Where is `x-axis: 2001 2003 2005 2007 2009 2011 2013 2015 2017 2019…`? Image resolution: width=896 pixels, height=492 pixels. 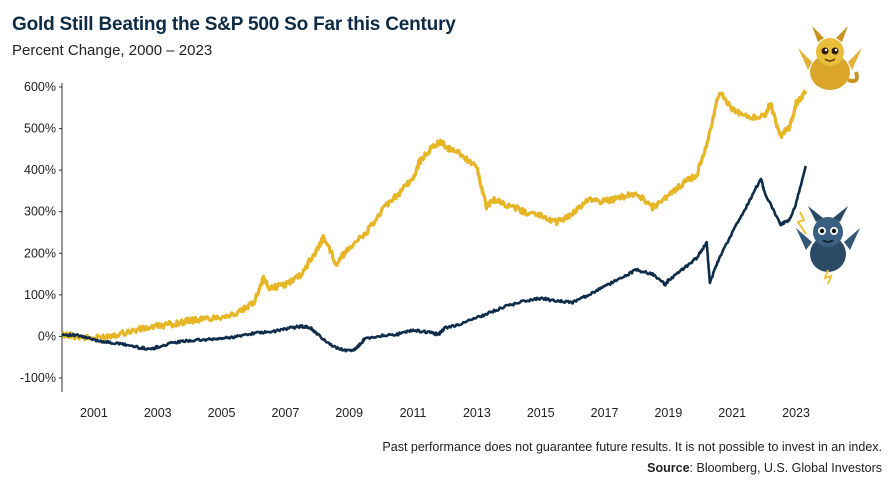 x-axis: 2001 2003 2005 2007 2009 2011 2013 2015 2017 2019… is located at coordinates (445, 413).